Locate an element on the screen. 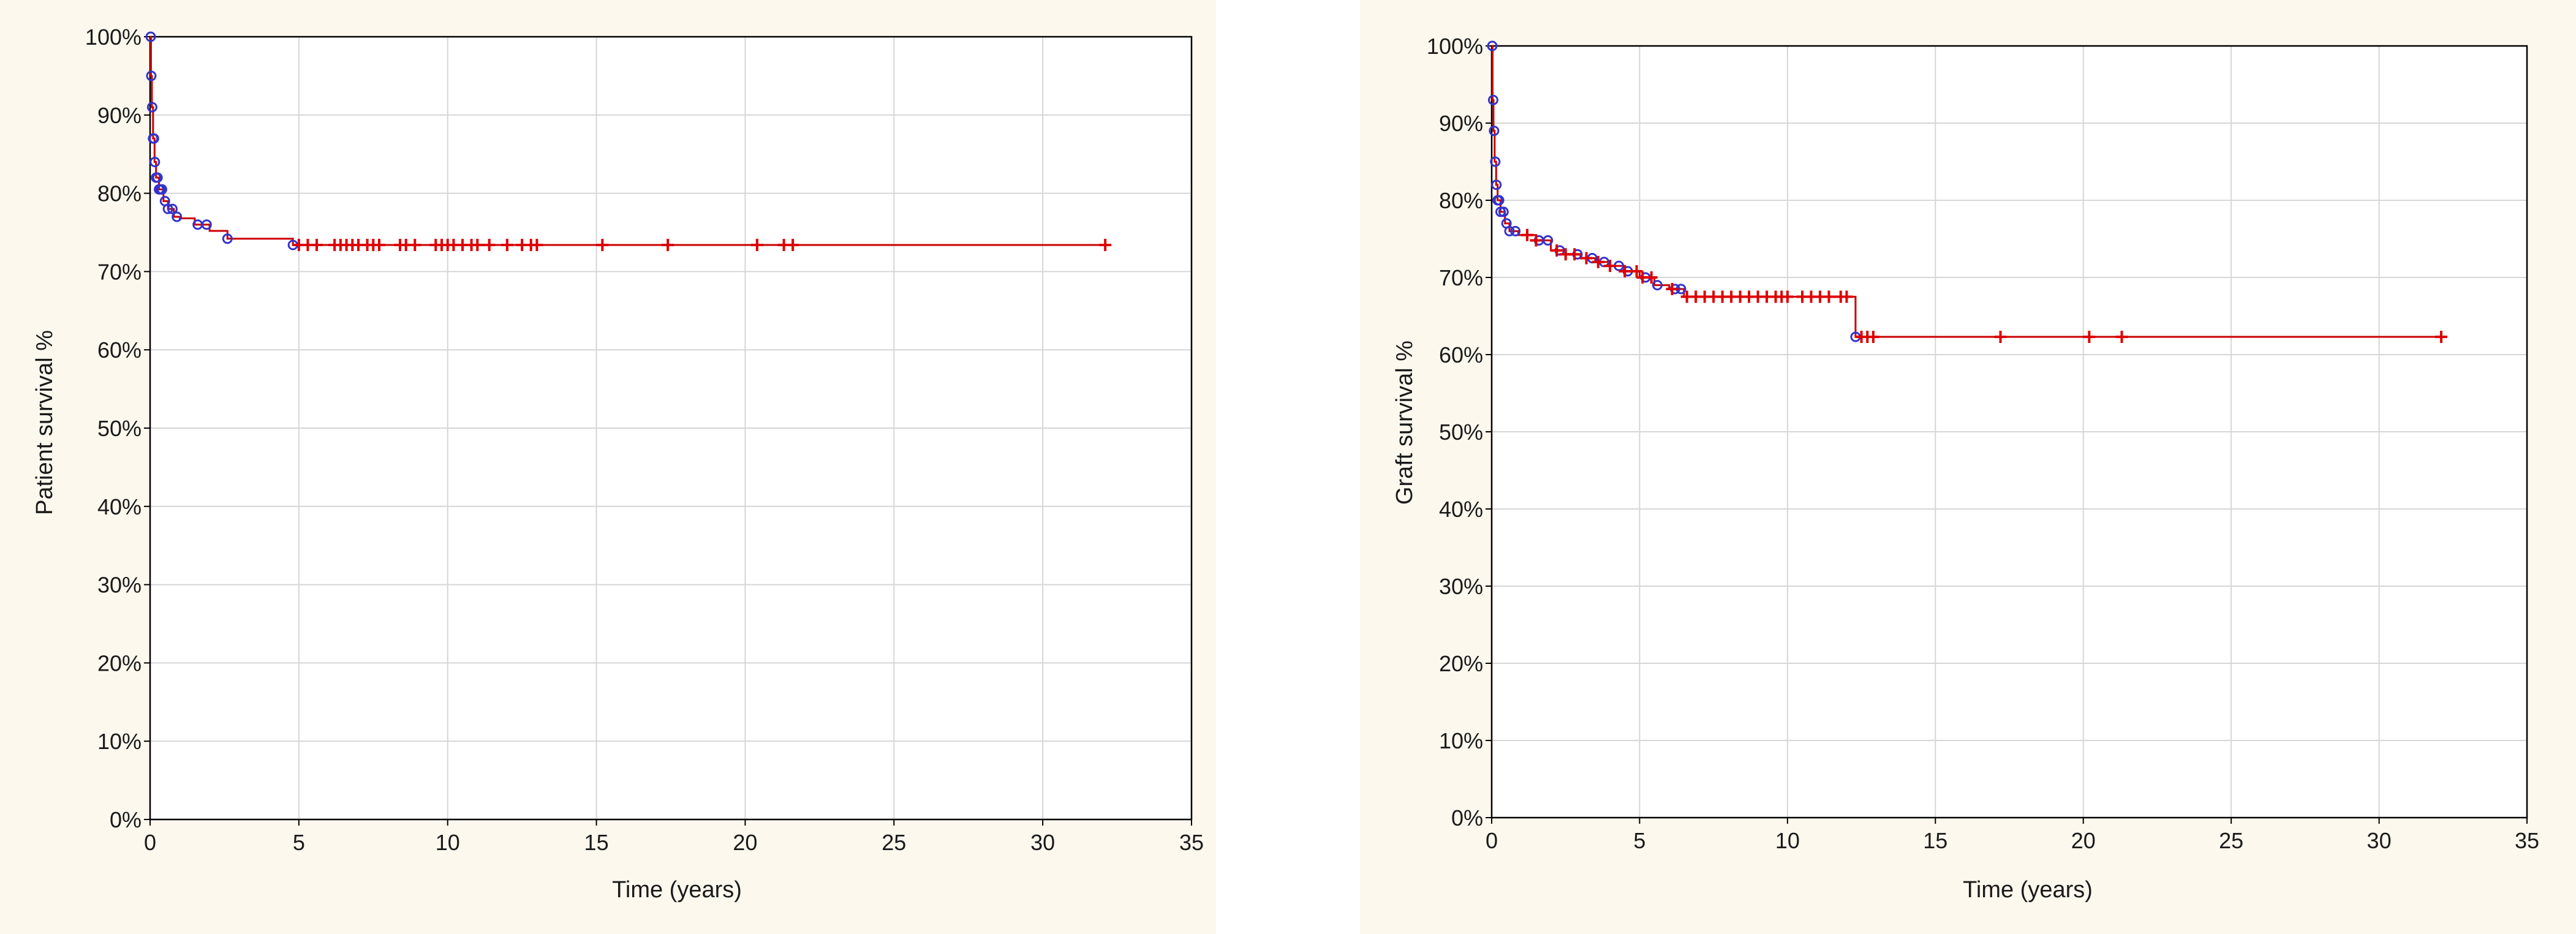  y-tick-label: 30% is located at coordinates (119, 585).